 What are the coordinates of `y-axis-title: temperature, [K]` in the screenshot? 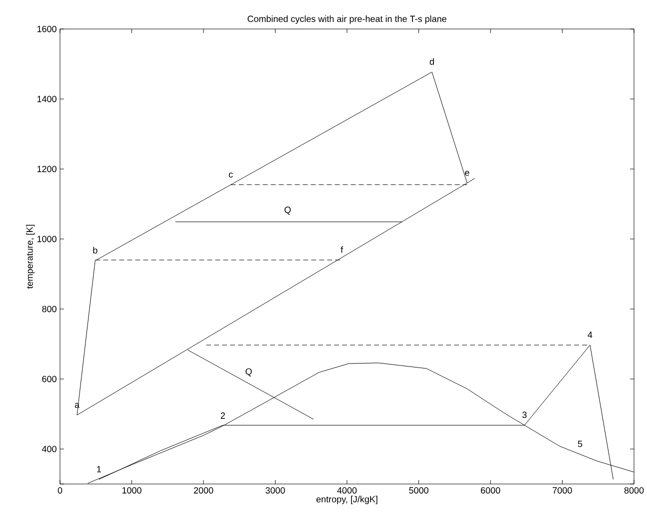 It's located at (30, 256).